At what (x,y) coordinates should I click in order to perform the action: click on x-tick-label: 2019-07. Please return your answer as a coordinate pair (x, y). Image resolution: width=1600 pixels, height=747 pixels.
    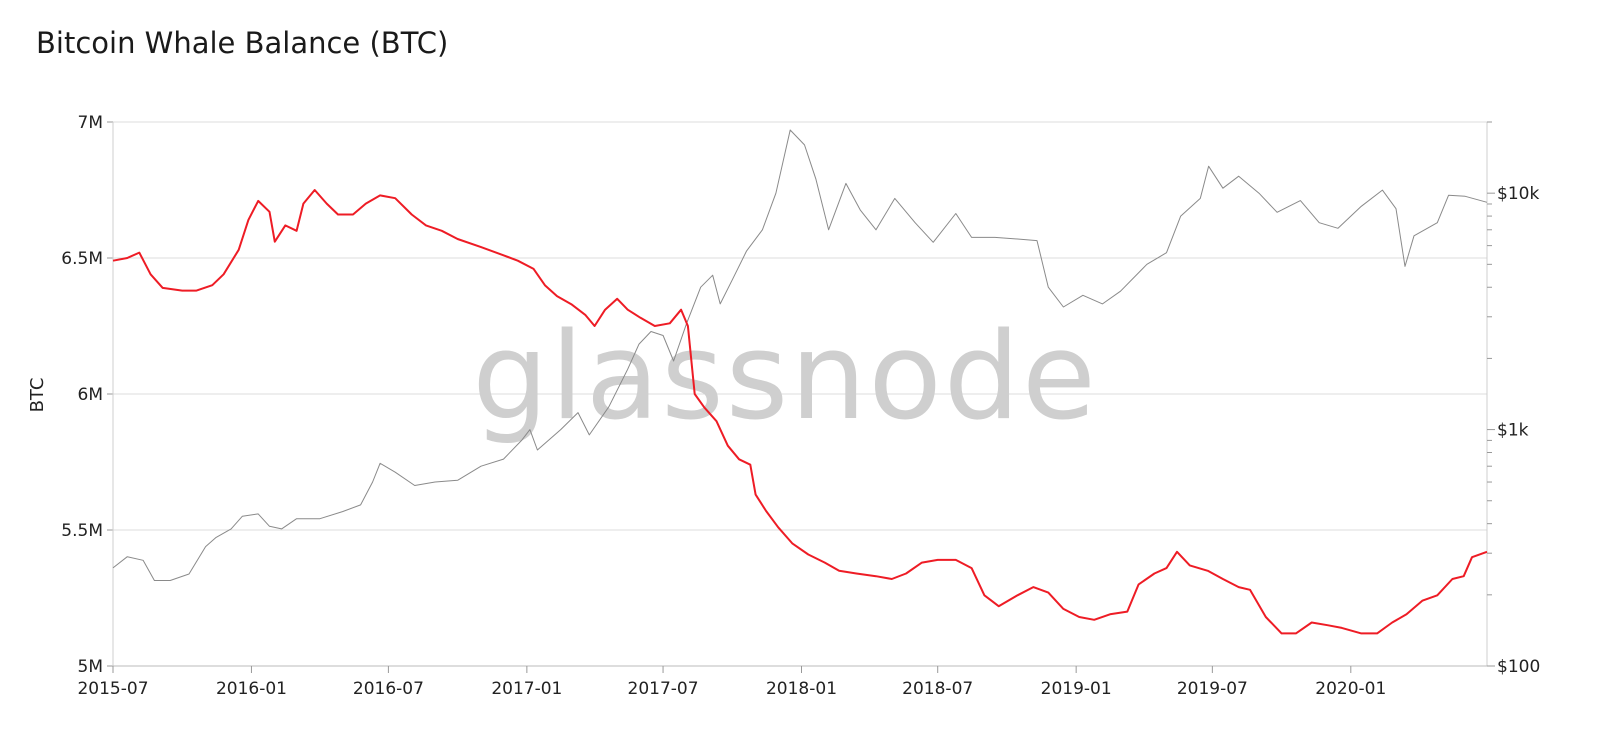
    Looking at the image, I should click on (1212, 689).